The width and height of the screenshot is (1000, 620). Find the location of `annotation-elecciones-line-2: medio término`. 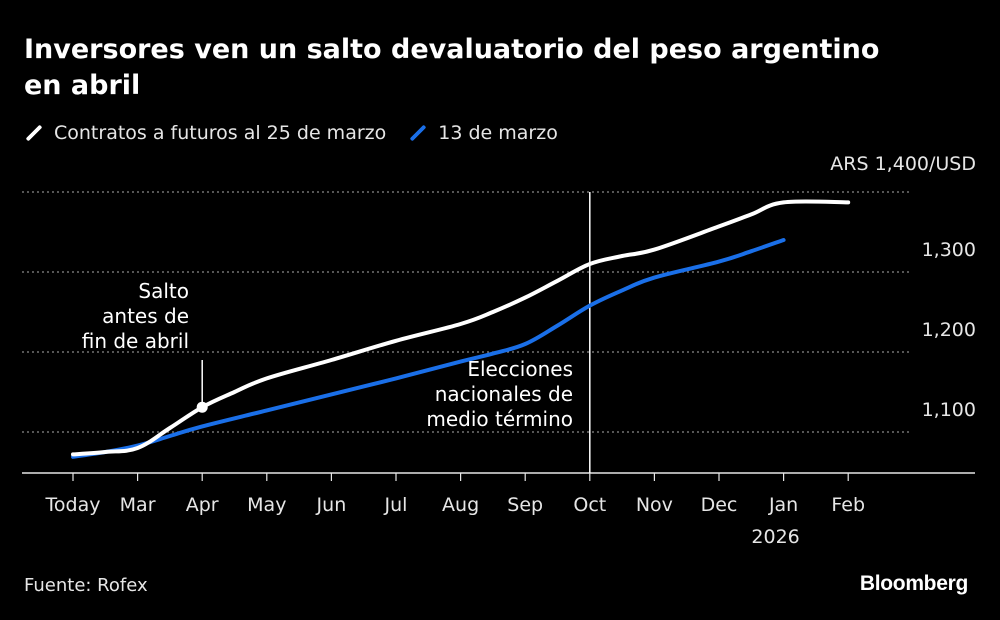

annotation-elecciones-line-2: medio término is located at coordinates (499, 419).